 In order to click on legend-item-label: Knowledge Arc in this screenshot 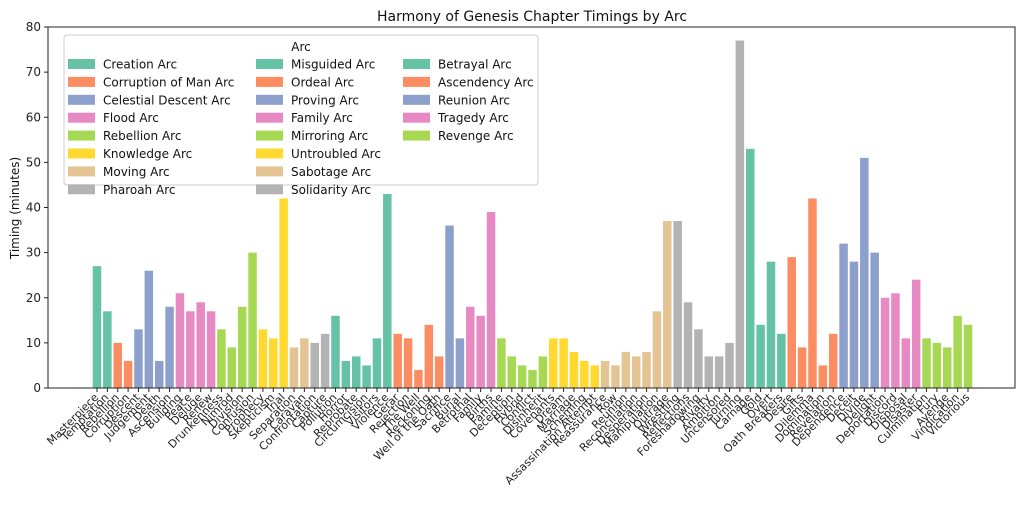, I will do `click(147, 154)`.